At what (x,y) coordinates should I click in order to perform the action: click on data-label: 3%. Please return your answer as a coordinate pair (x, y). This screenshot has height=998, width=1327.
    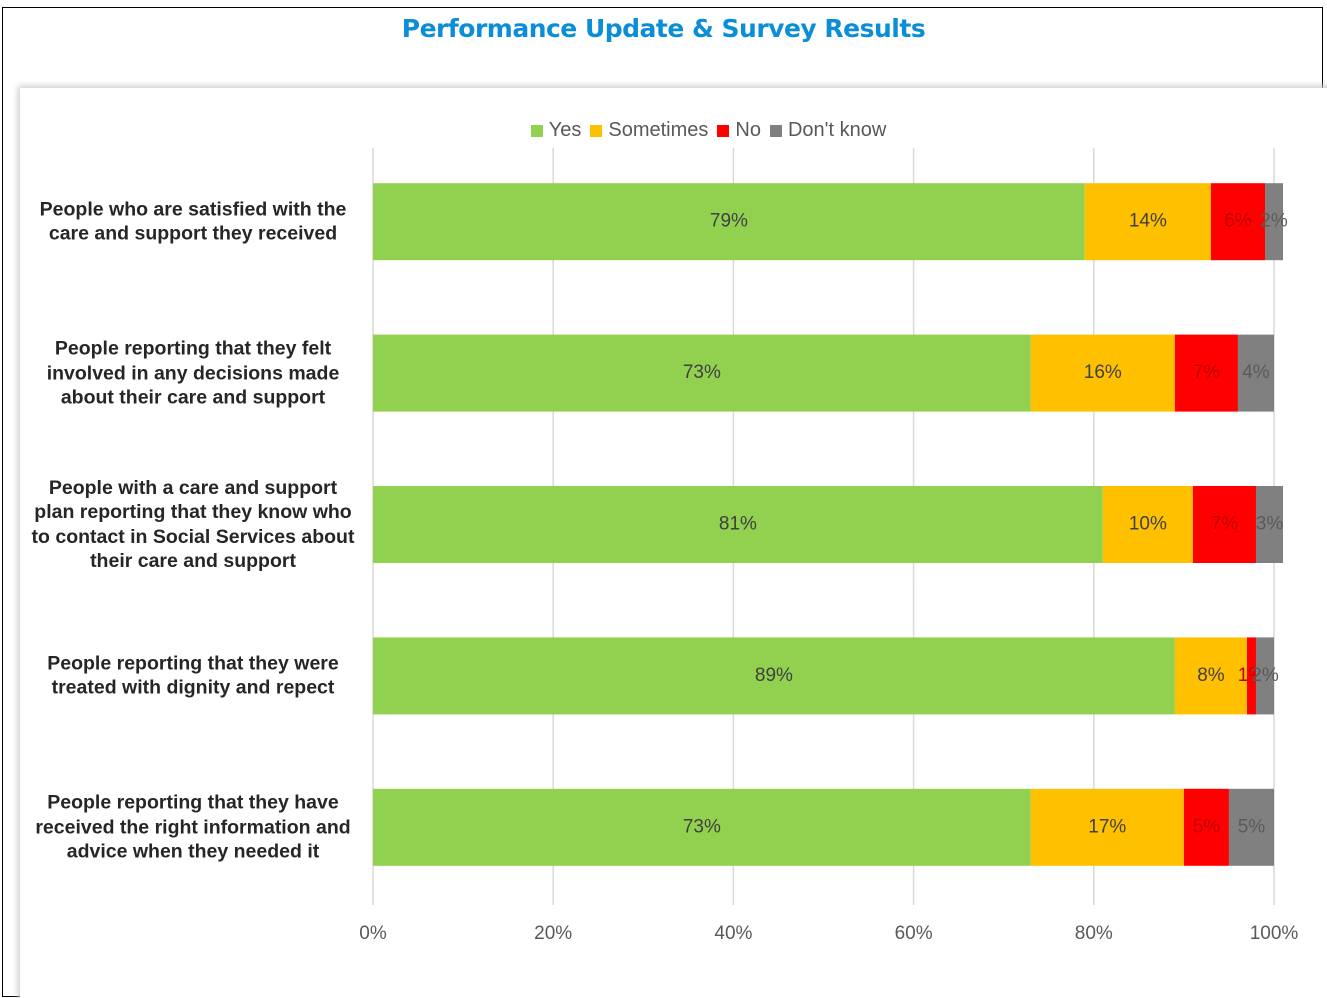
    Looking at the image, I should click on (1270, 524).